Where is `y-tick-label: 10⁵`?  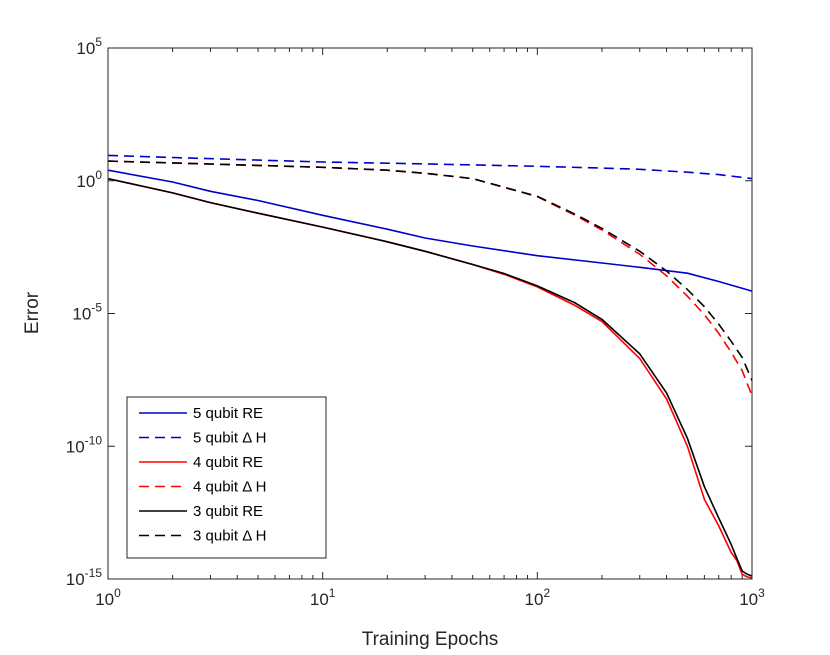
y-tick-label: 10⁵ is located at coordinates (89, 46).